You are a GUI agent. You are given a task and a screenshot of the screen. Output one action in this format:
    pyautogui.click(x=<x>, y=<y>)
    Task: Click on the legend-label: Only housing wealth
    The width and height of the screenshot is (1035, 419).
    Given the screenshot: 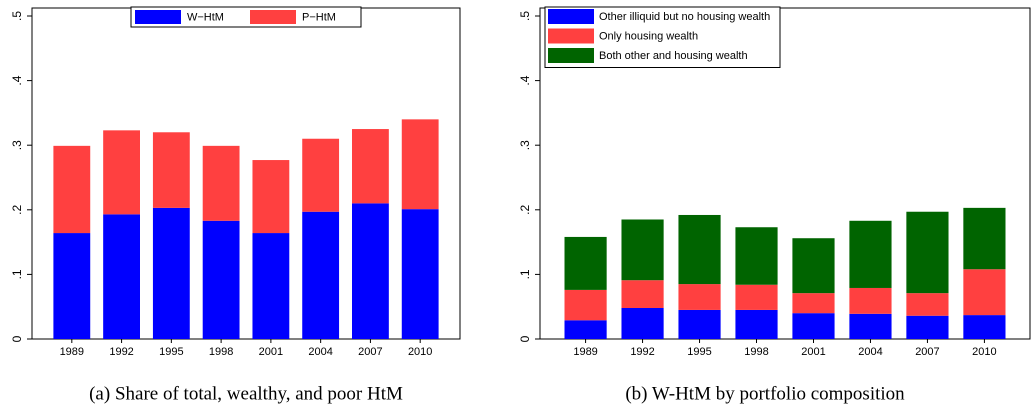 What is the action you would take?
    pyautogui.click(x=648, y=36)
    